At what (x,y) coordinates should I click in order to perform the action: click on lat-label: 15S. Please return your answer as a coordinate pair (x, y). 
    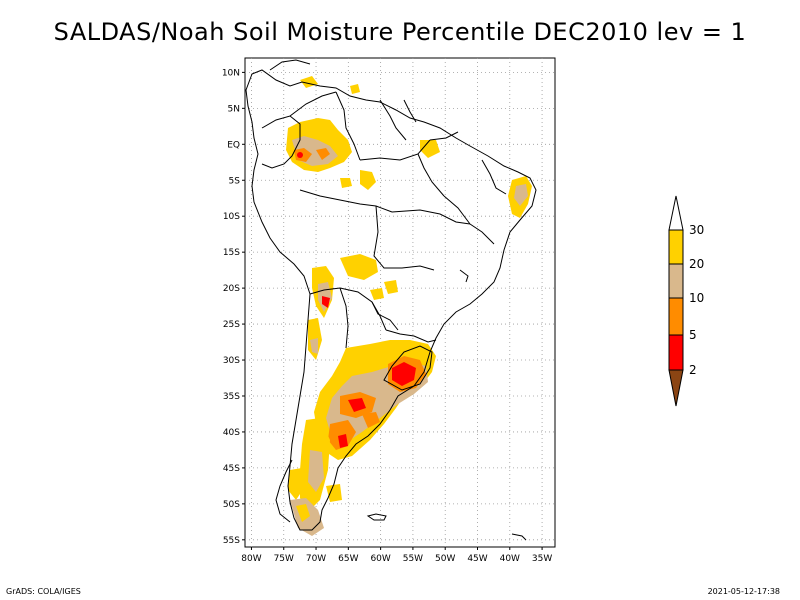
    Looking at the image, I should click on (231, 253).